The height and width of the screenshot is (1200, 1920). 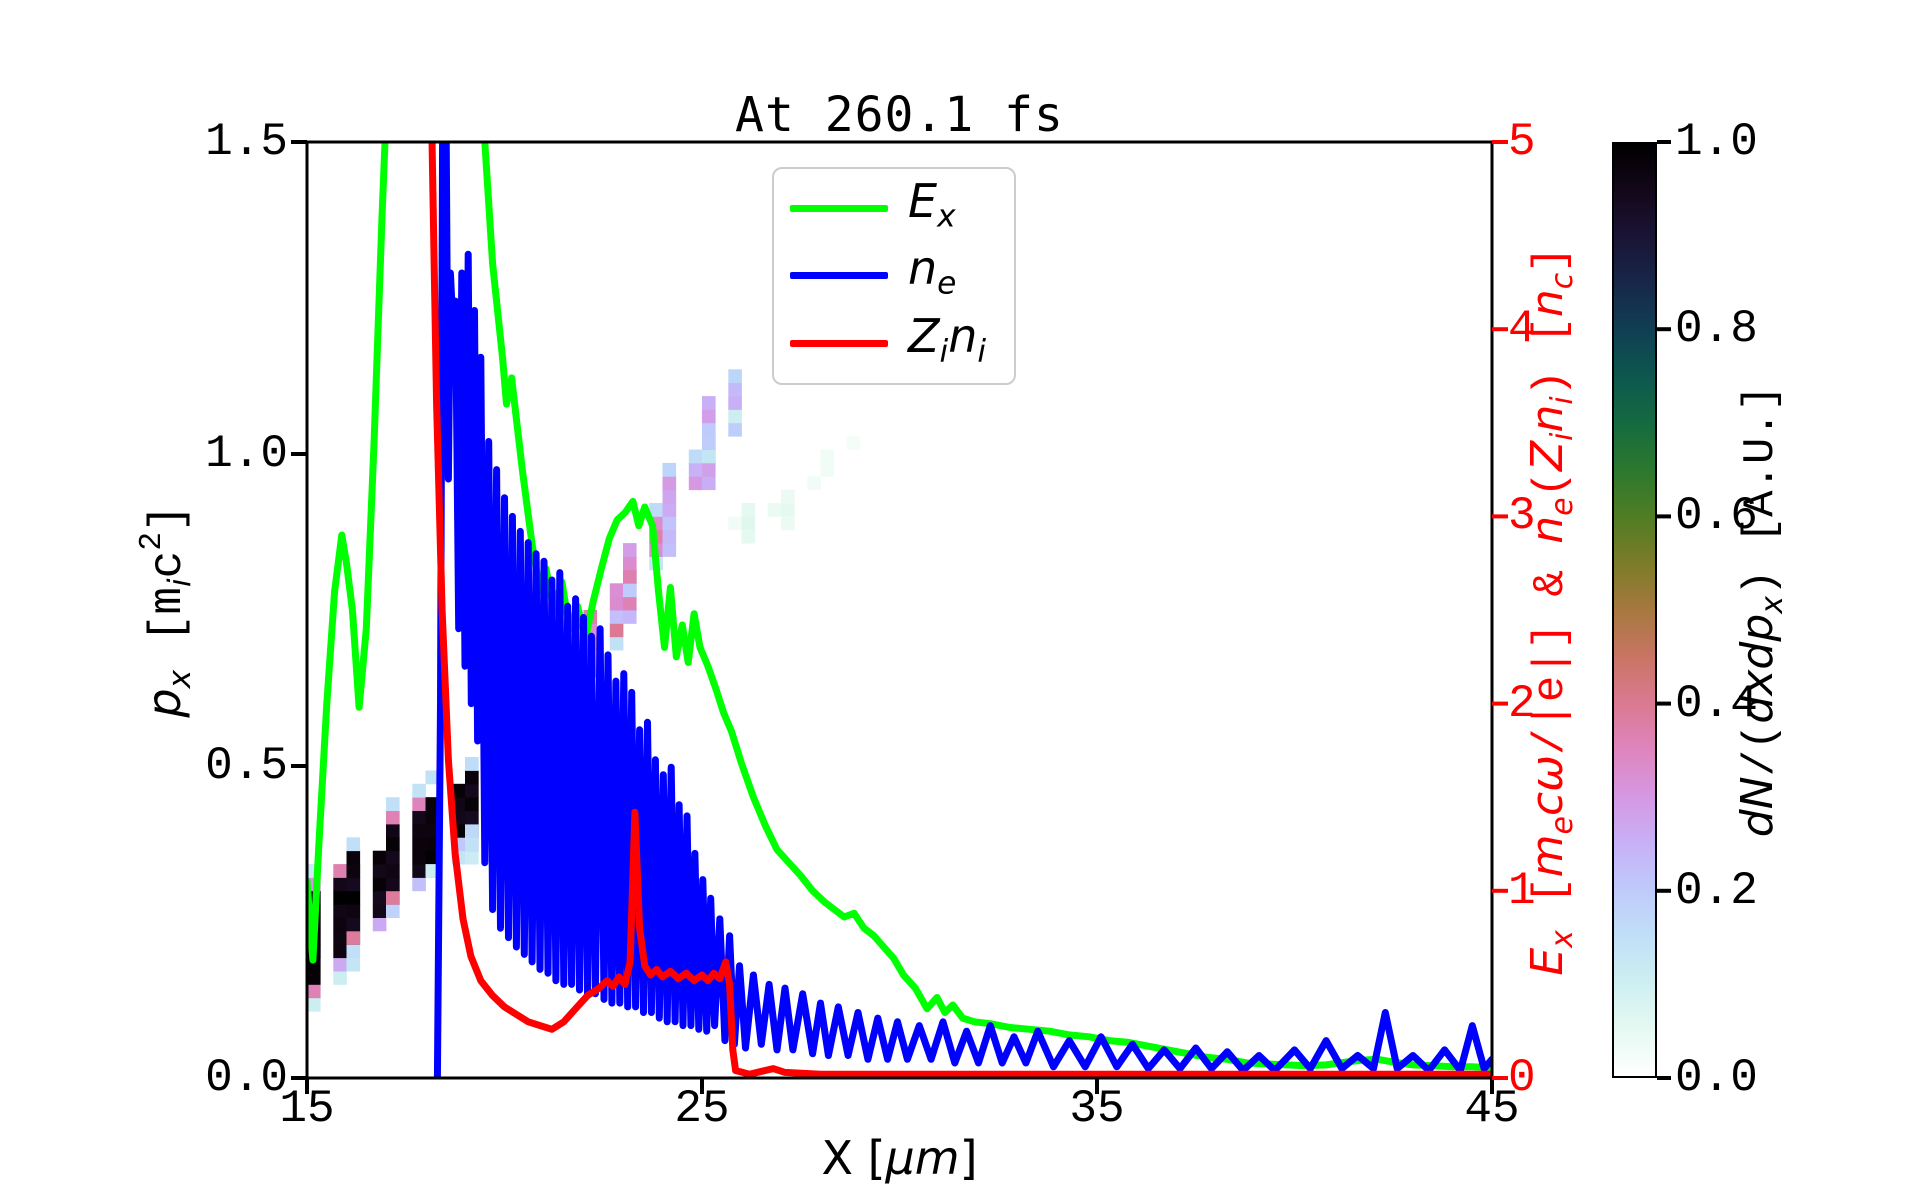 What do you see at coordinates (1522, 890) in the screenshot?
I see `y-right-tick-label: 1` at bounding box center [1522, 890].